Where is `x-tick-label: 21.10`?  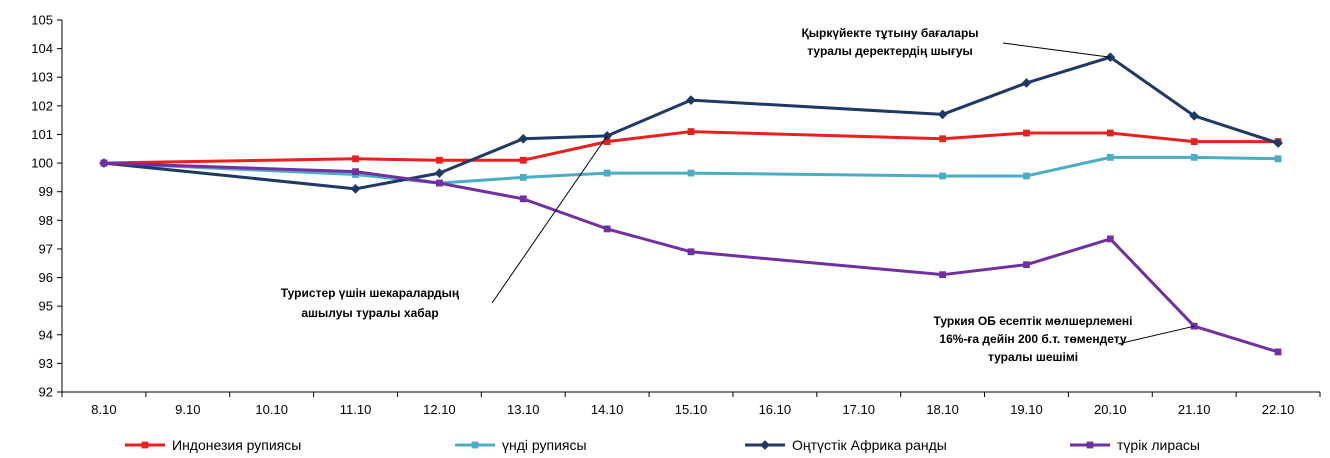
x-tick-label: 21.10 is located at coordinates (1194, 409).